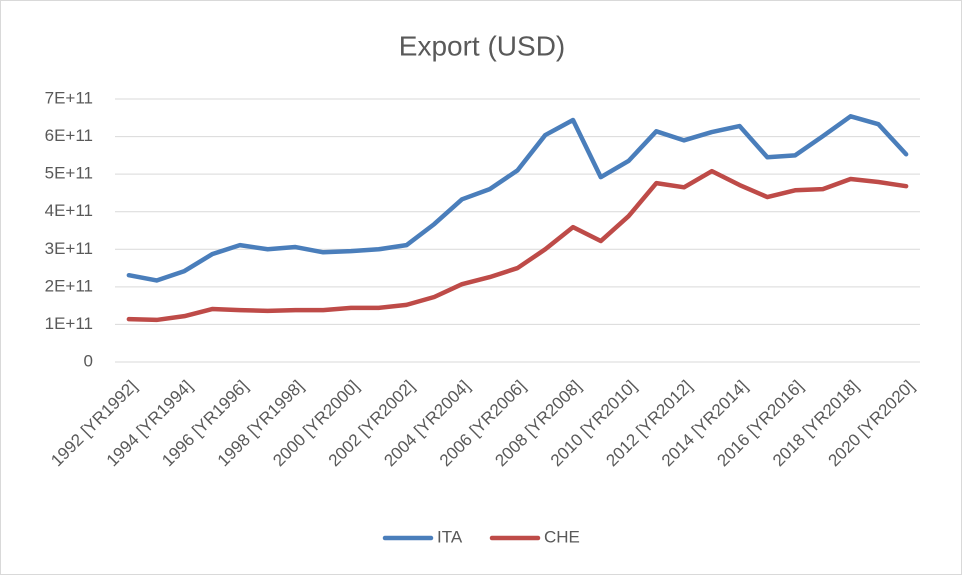  What do you see at coordinates (88, 360) in the screenshot?
I see `y-tick-label: 0` at bounding box center [88, 360].